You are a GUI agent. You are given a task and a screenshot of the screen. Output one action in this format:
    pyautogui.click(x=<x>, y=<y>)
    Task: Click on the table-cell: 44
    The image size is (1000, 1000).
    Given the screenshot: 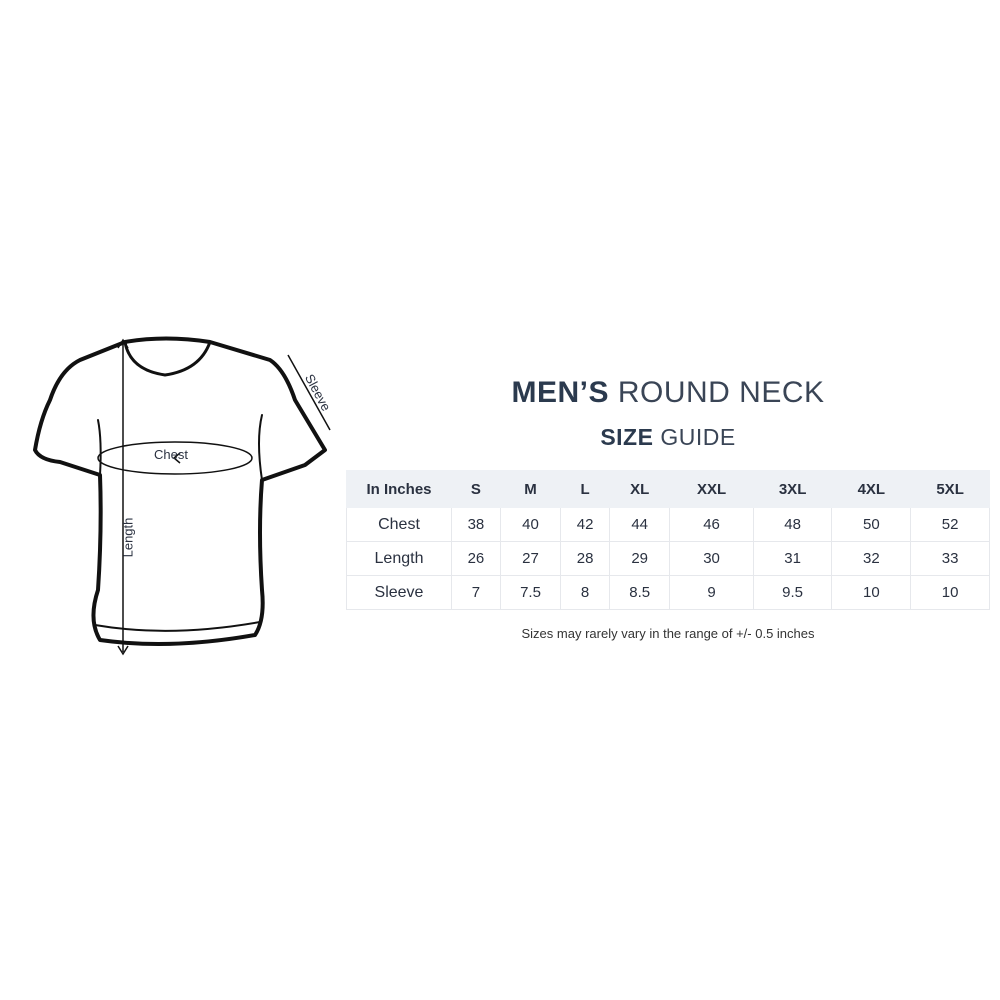 What is the action you would take?
    pyautogui.click(x=640, y=524)
    